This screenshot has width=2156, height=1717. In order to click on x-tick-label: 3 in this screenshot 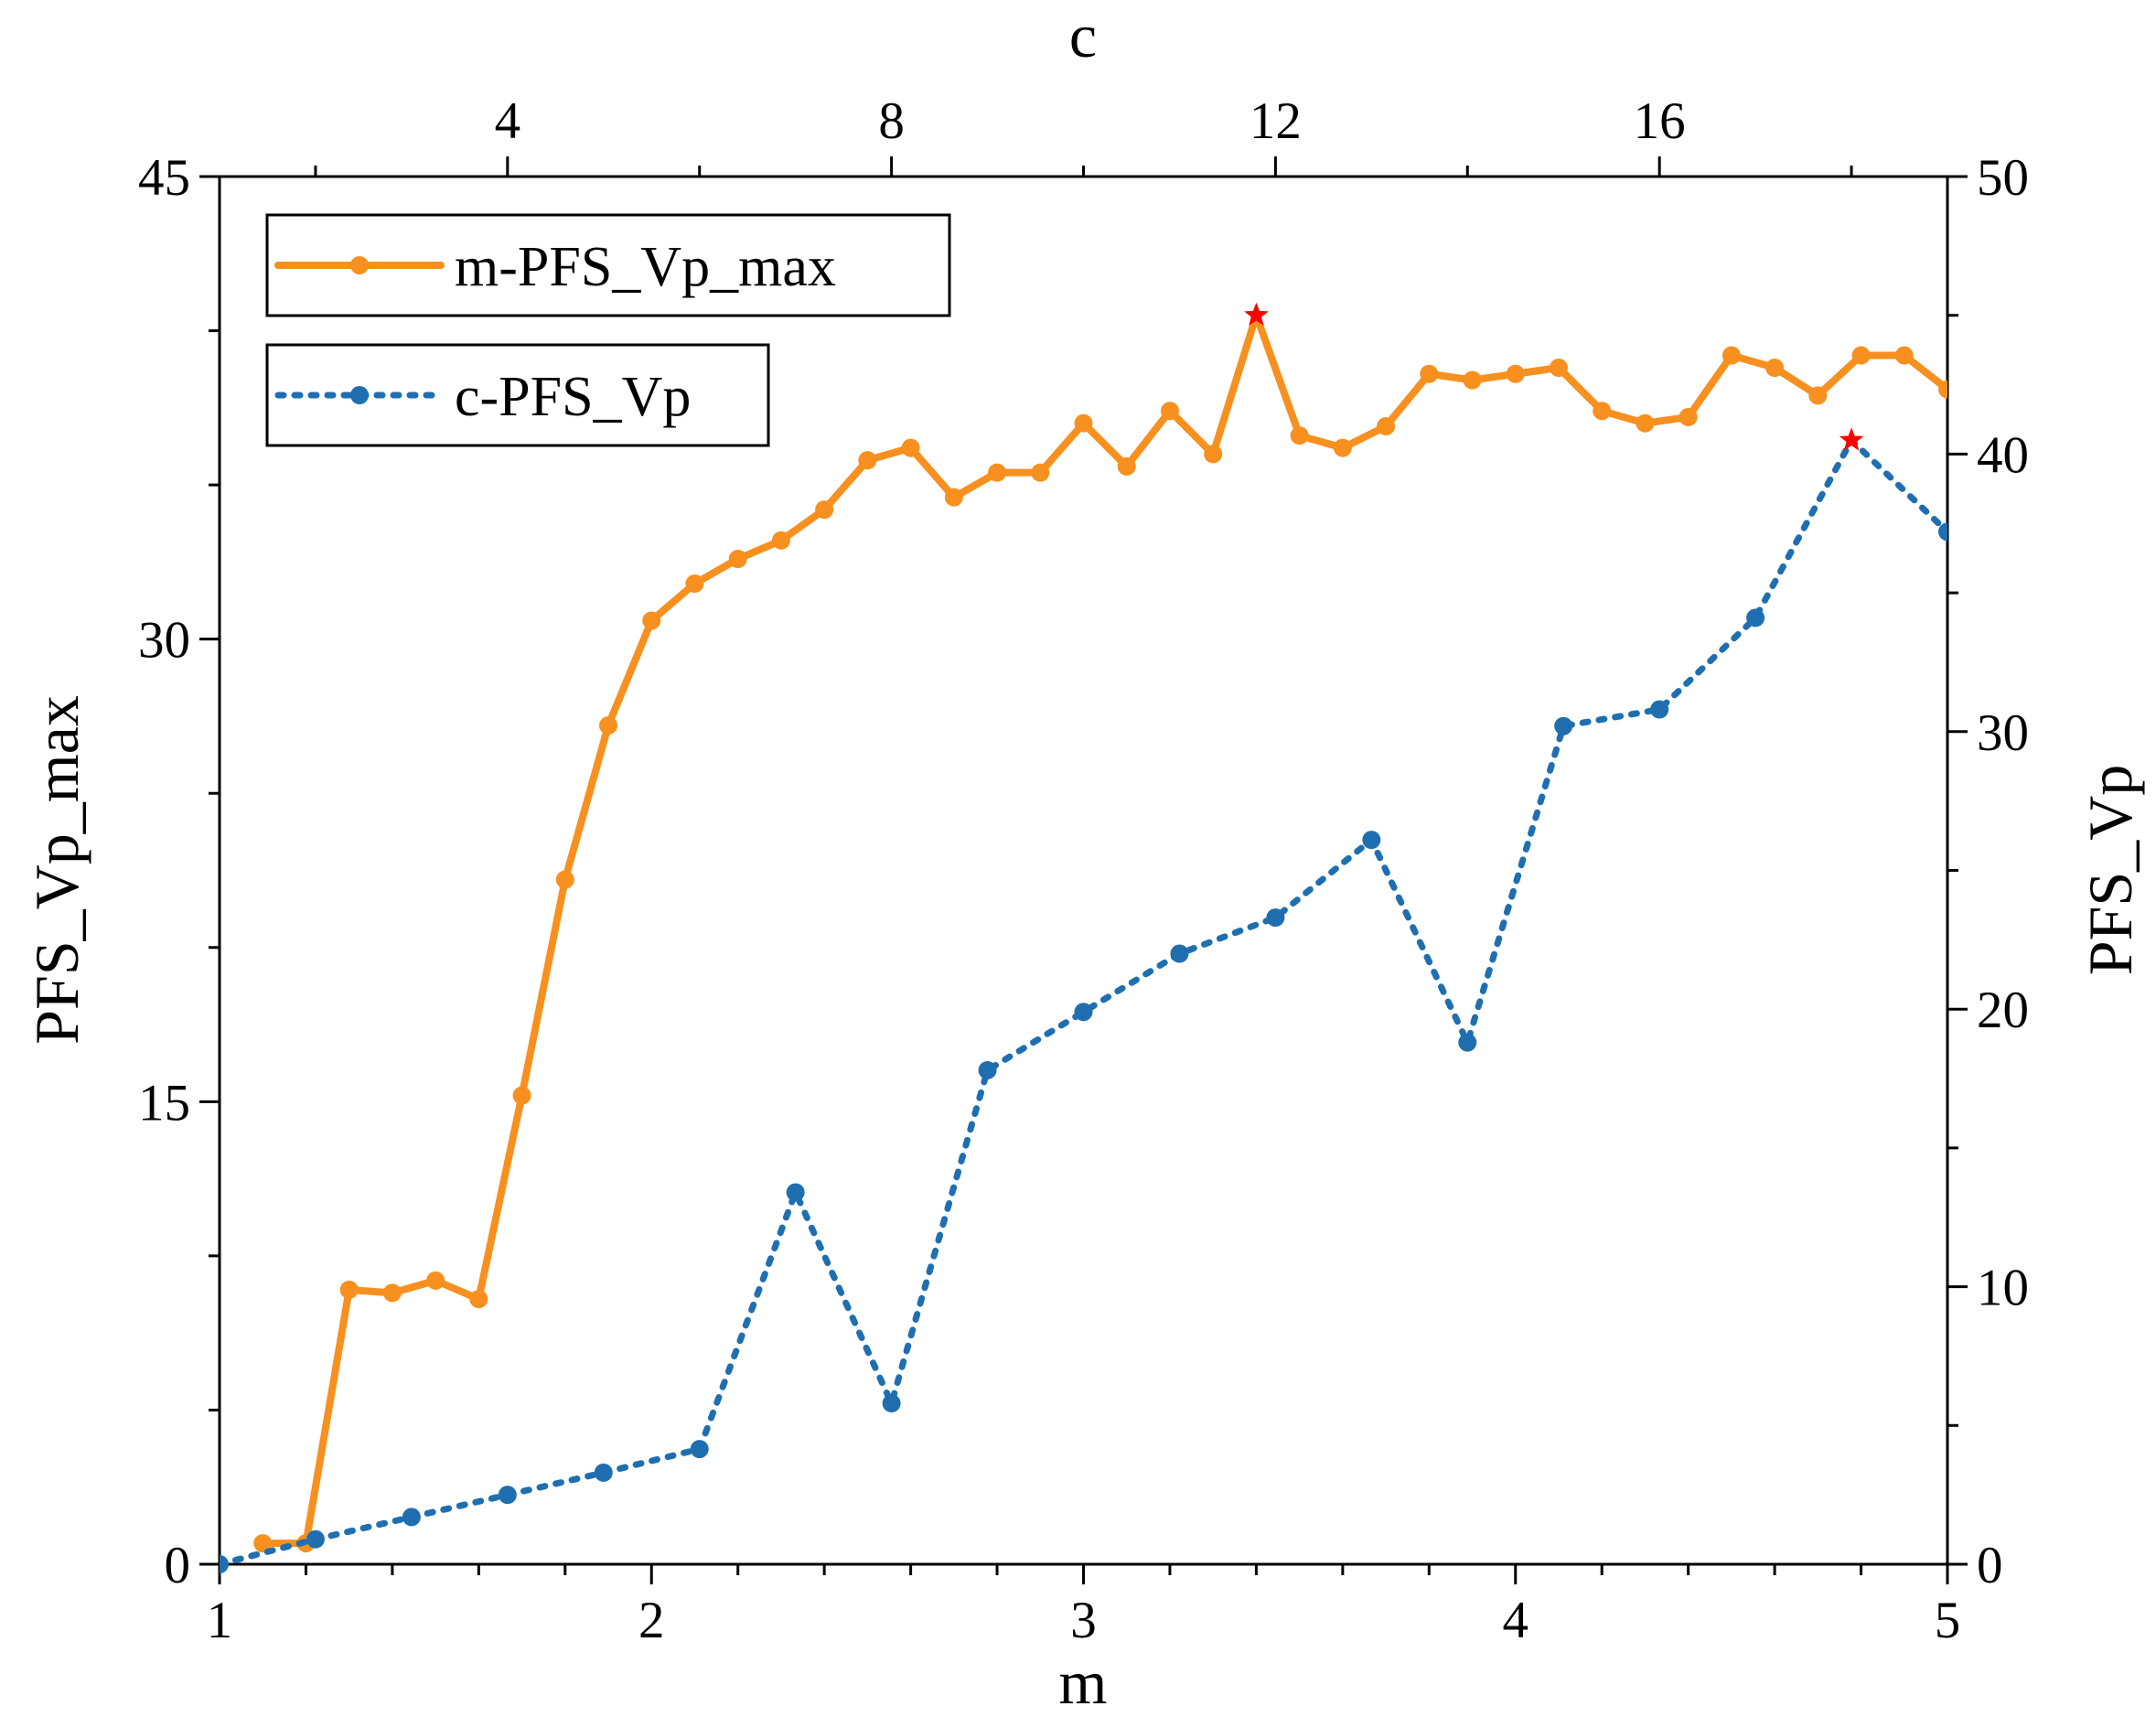, I will do `click(1084, 1620)`.